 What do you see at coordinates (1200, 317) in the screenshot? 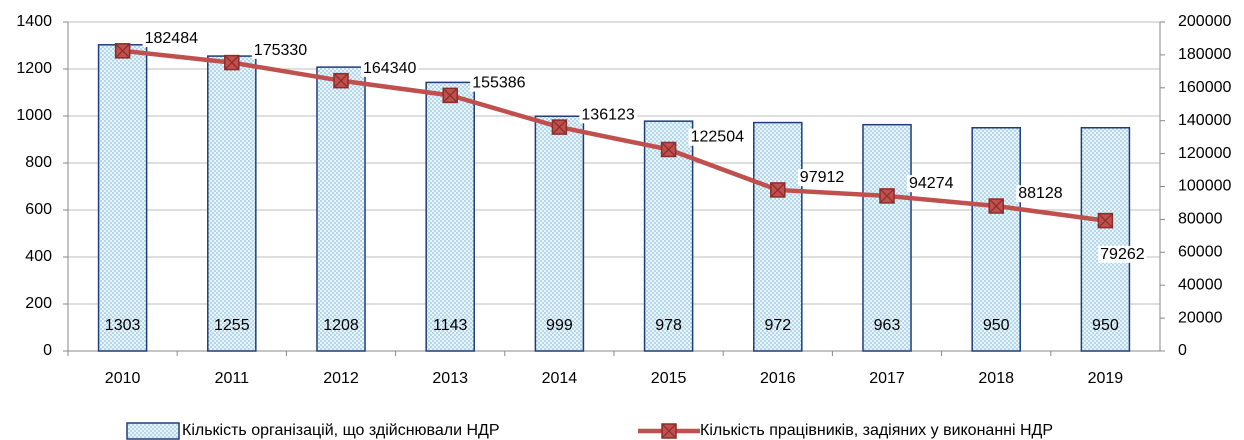
I see `y2-tick-label: 20000` at bounding box center [1200, 317].